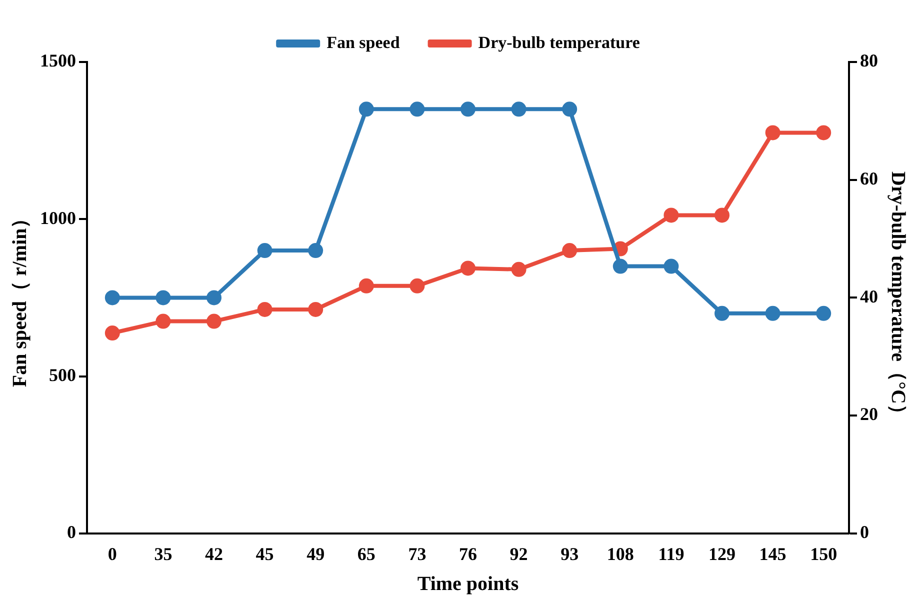  What do you see at coordinates (671, 554) in the screenshot?
I see `x-tick-label: 119` at bounding box center [671, 554].